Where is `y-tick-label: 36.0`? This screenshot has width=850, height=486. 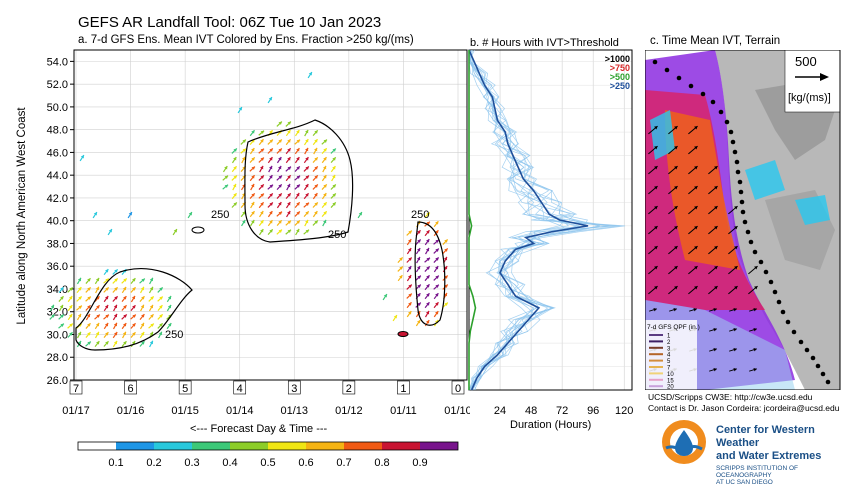
y-tick-label: 36.0 is located at coordinates (57, 267).